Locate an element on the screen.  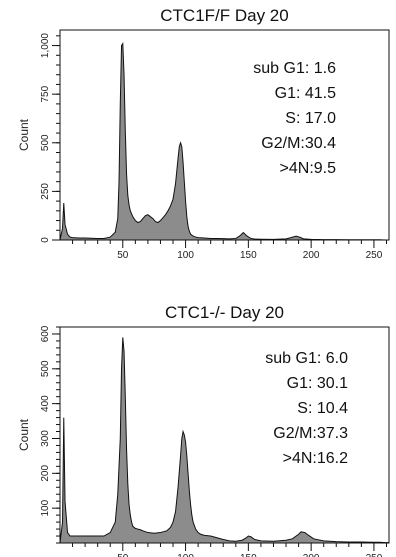
y-tick-label: 100 is located at coordinates (45, 507).